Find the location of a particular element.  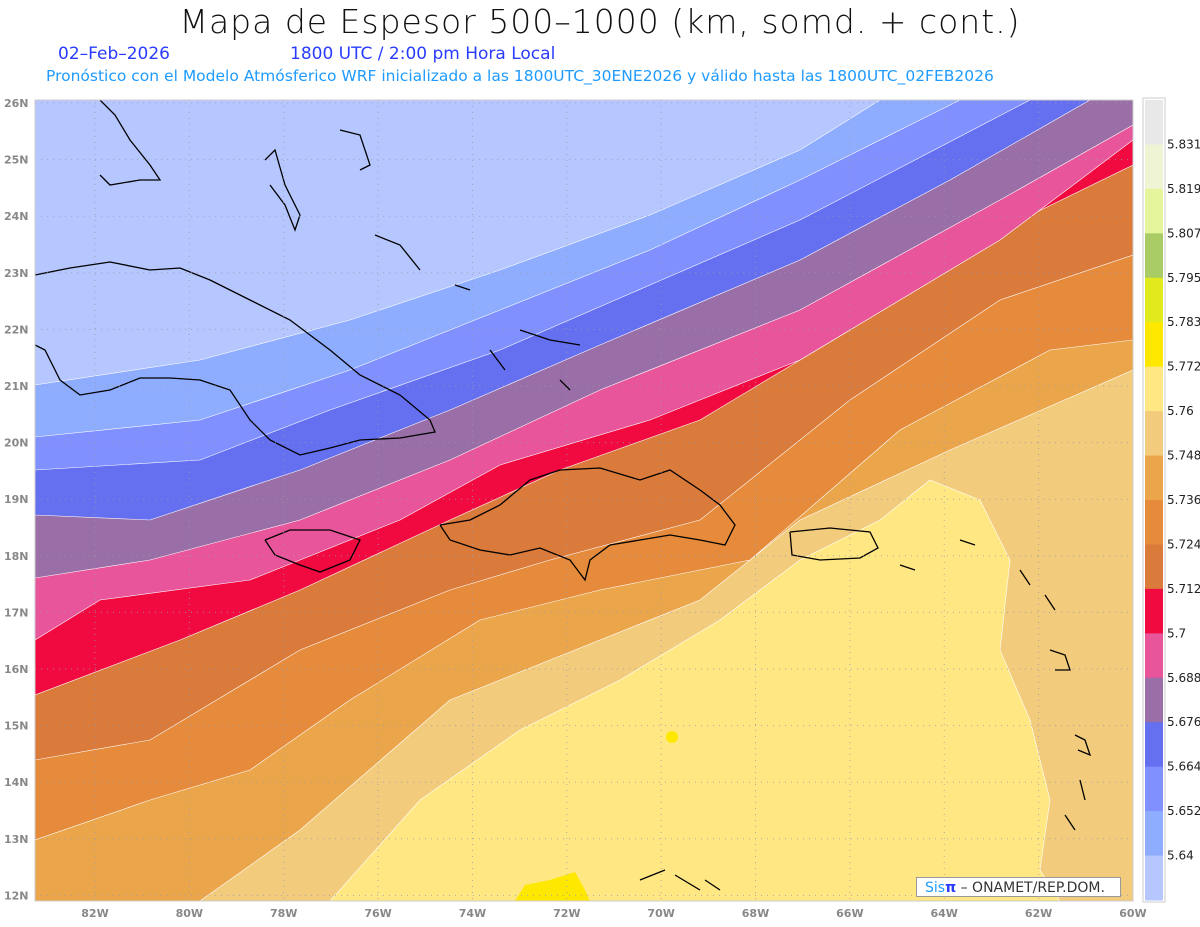

colorbar-label: 5.772 is located at coordinates (1183, 367).